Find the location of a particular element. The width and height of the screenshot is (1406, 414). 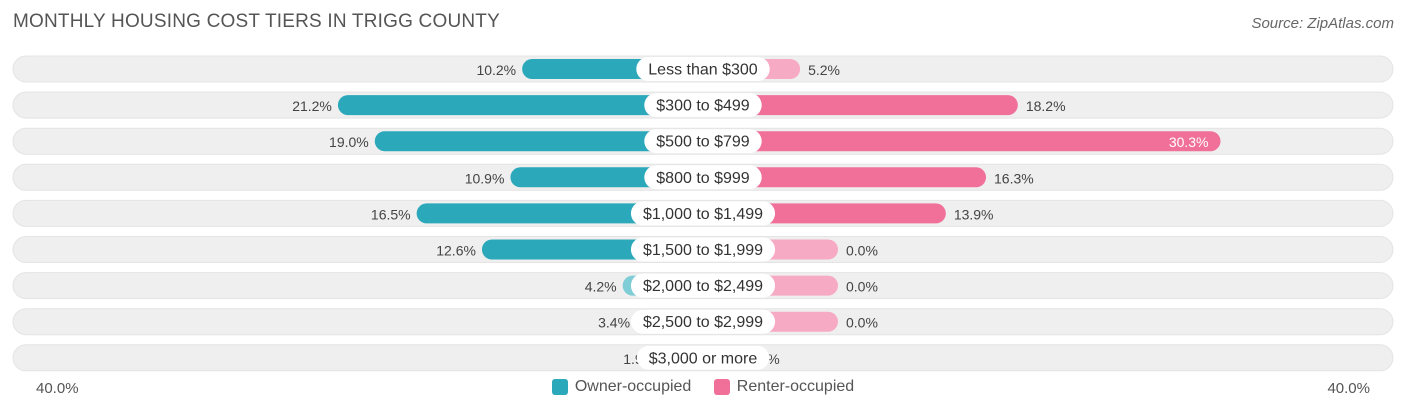

owner-value-label: 10.2% is located at coordinates (496, 70).